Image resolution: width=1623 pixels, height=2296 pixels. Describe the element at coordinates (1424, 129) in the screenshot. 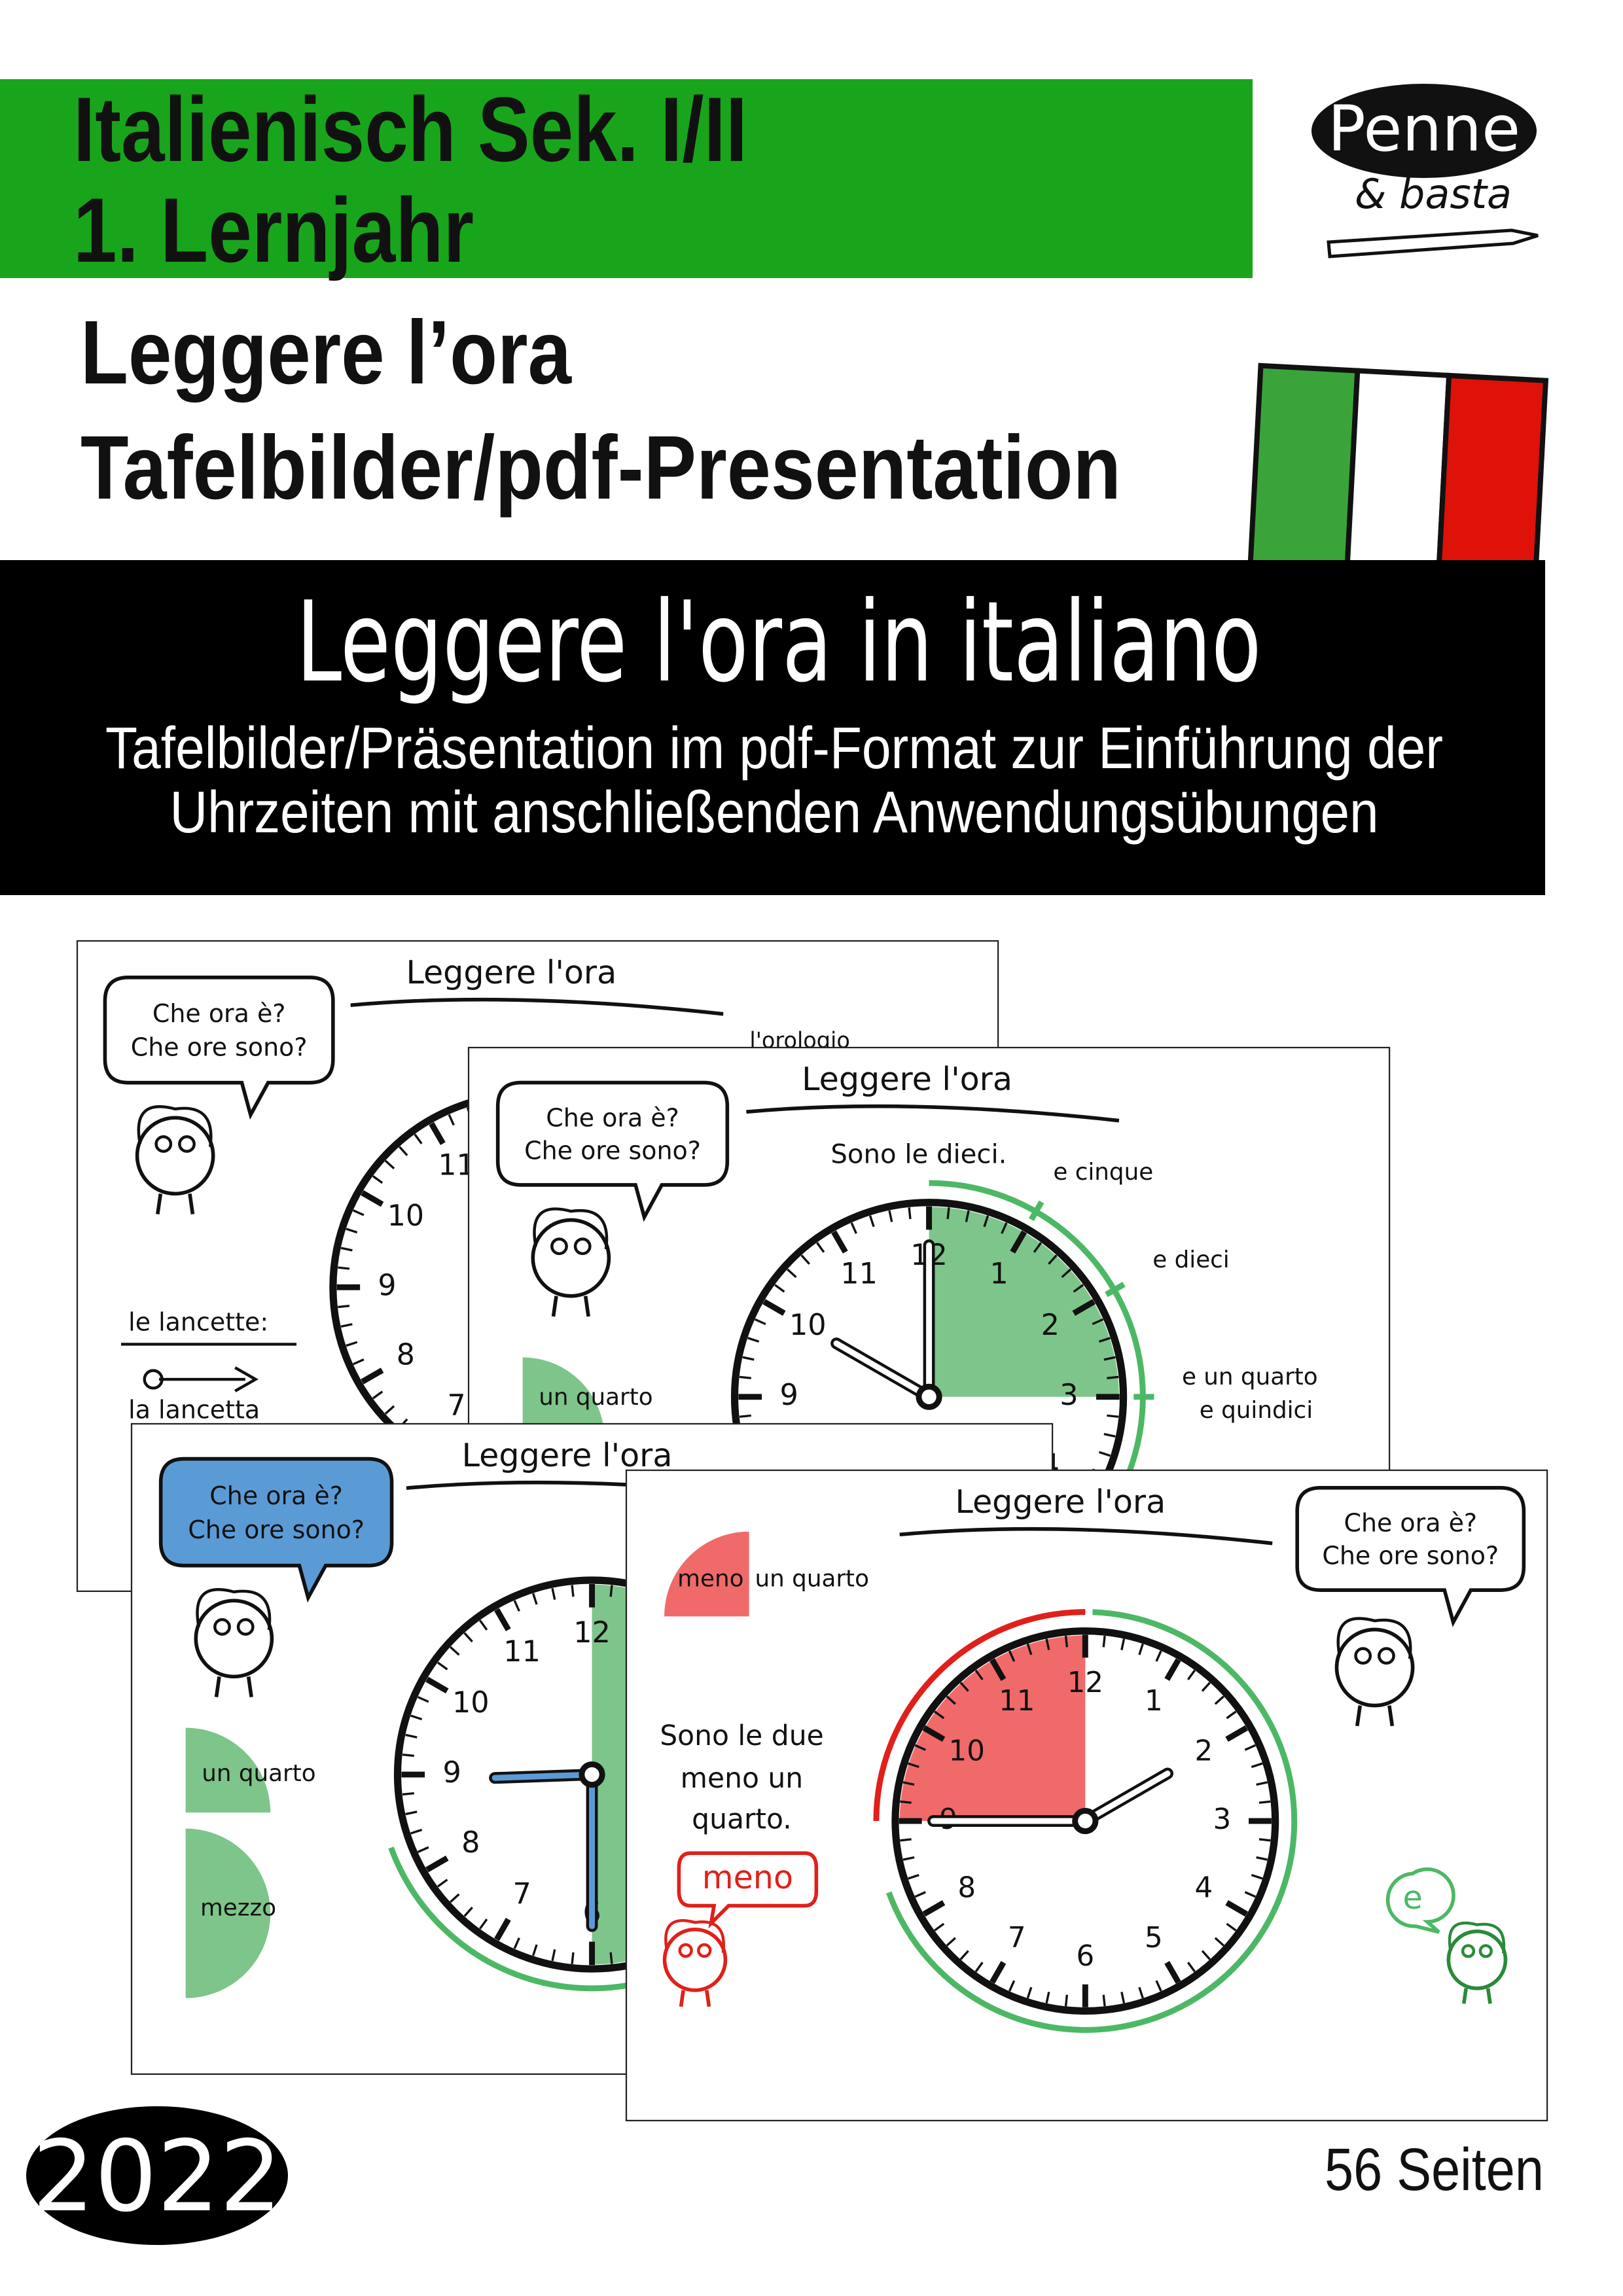

I see `logo-word: Penne` at that location.